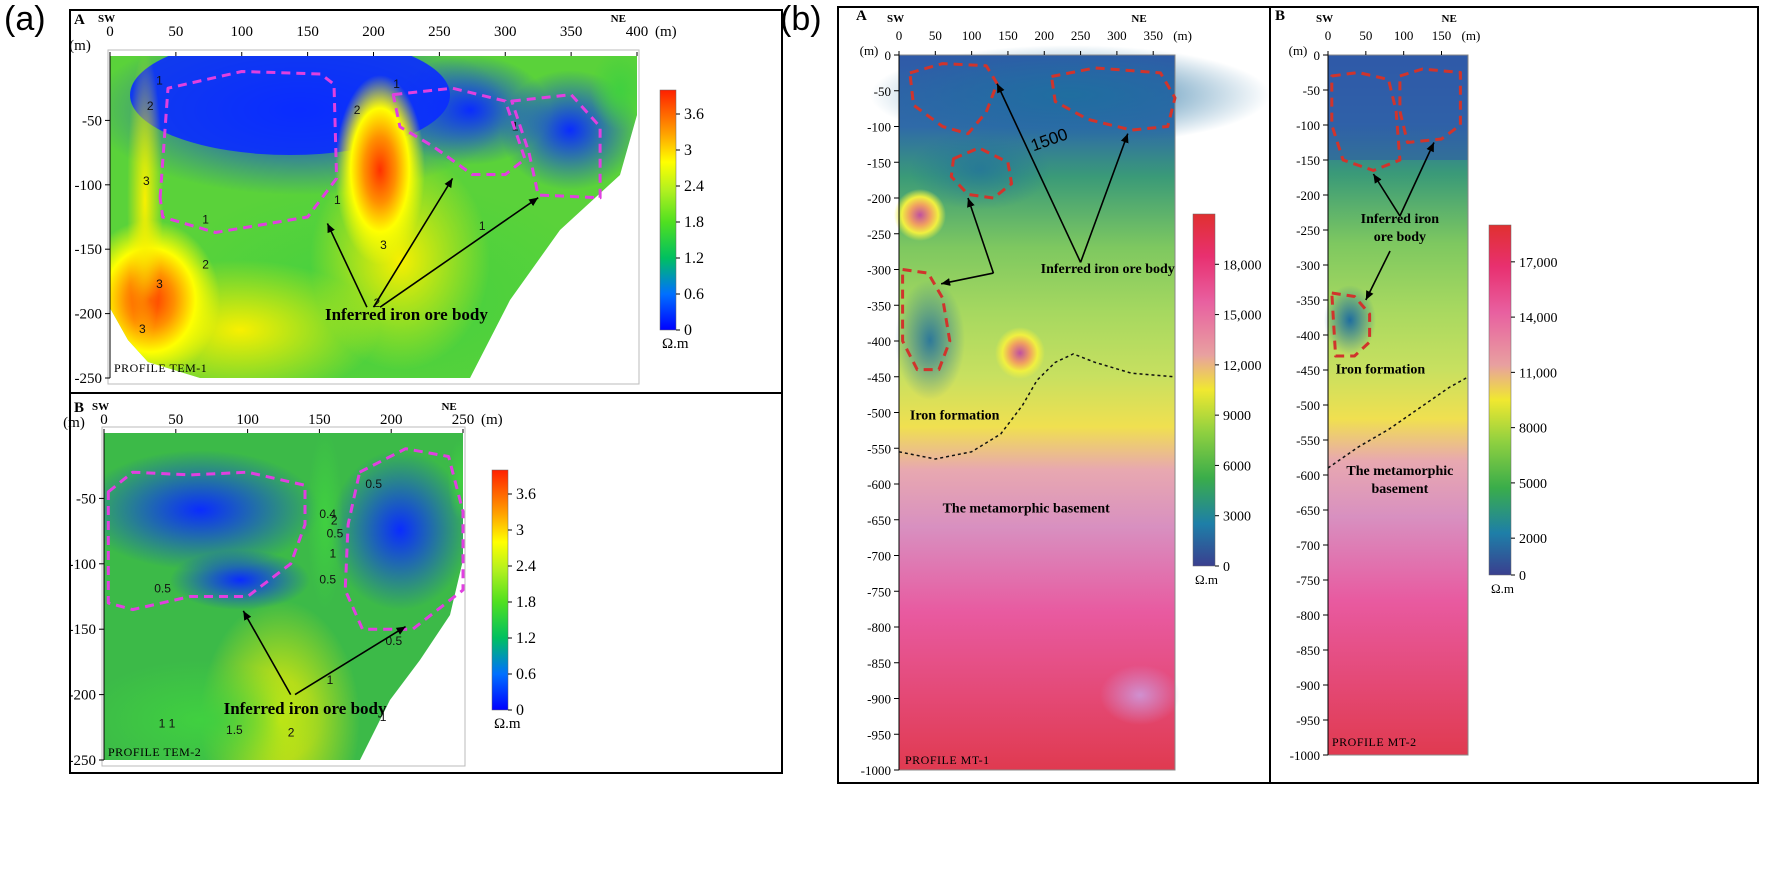 The height and width of the screenshot is (888, 1774). What do you see at coordinates (1308, 370) in the screenshot?
I see `mt2-y-tick-label: -450` at bounding box center [1308, 370].